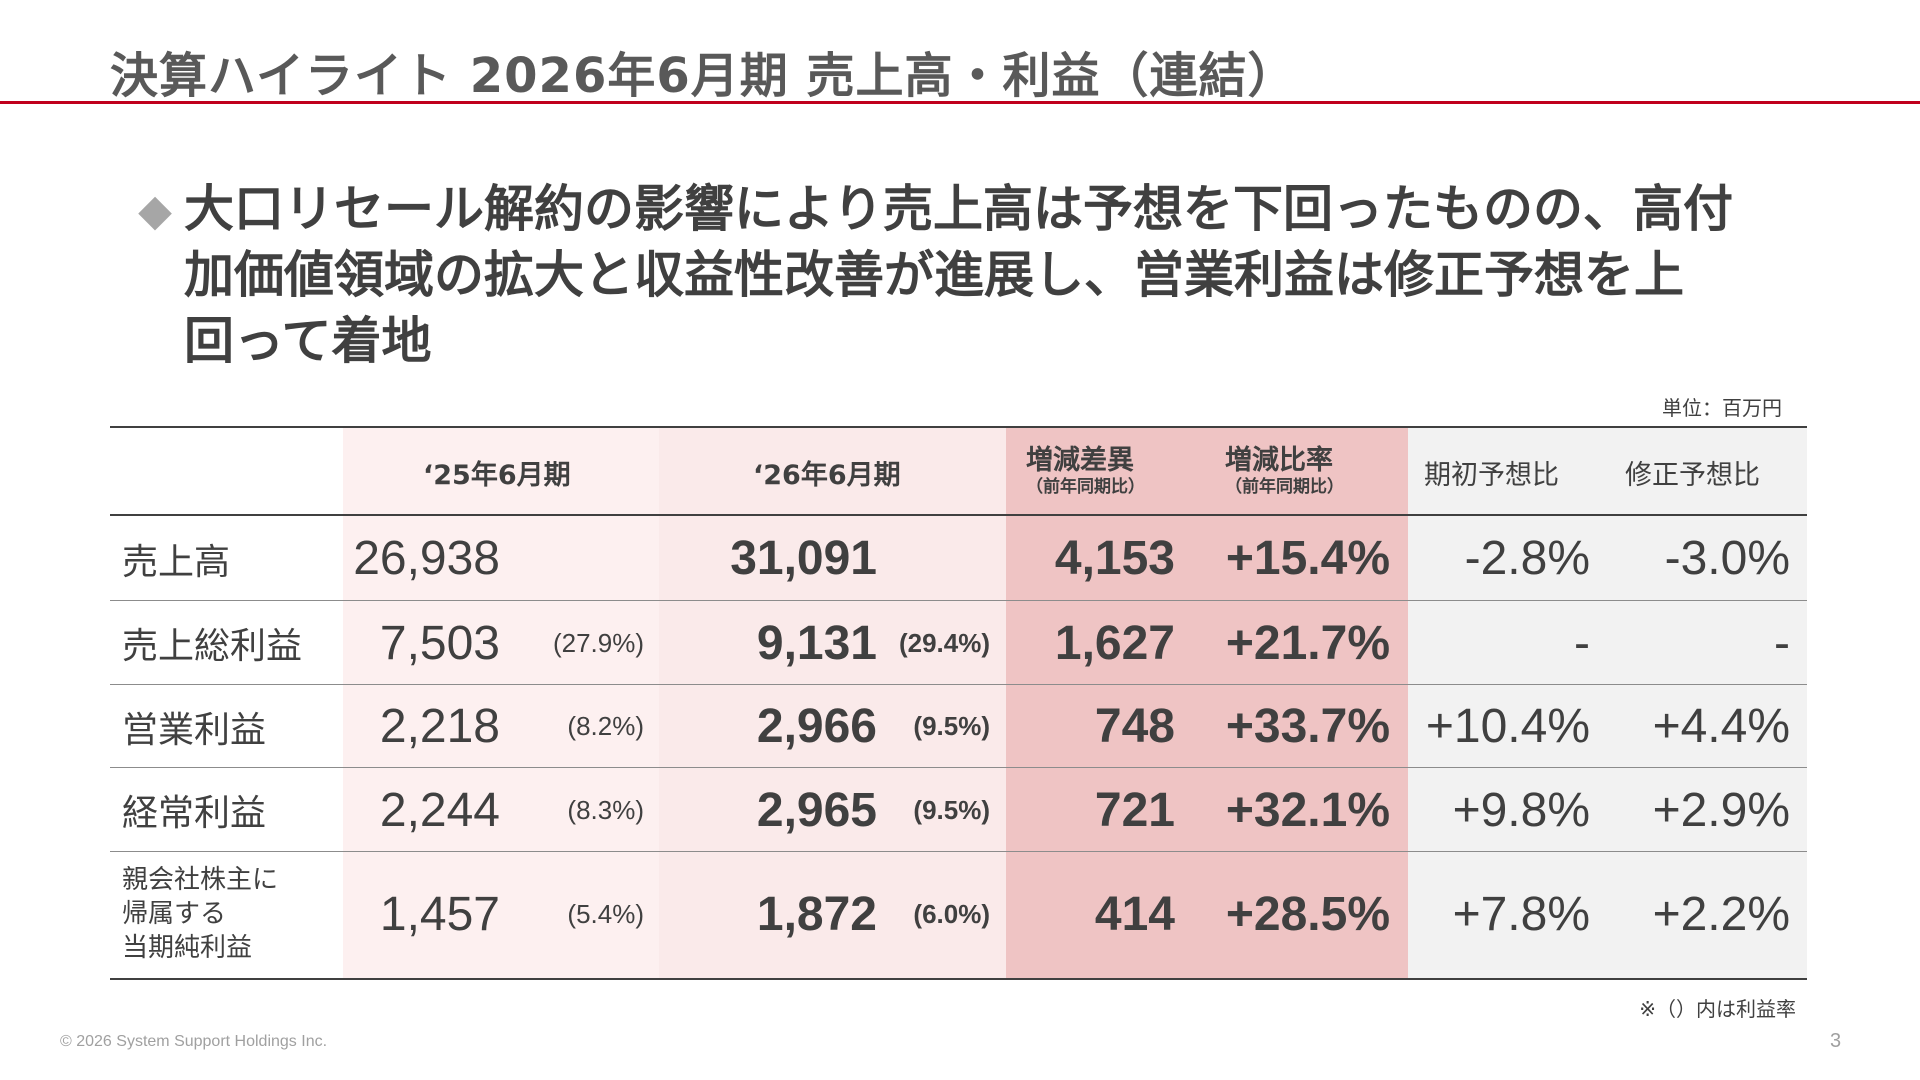 Image resolution: width=1920 pixels, height=1080 pixels. Describe the element at coordinates (605, 809) in the screenshot. I see `fy25-margin: (8.3%)` at that location.